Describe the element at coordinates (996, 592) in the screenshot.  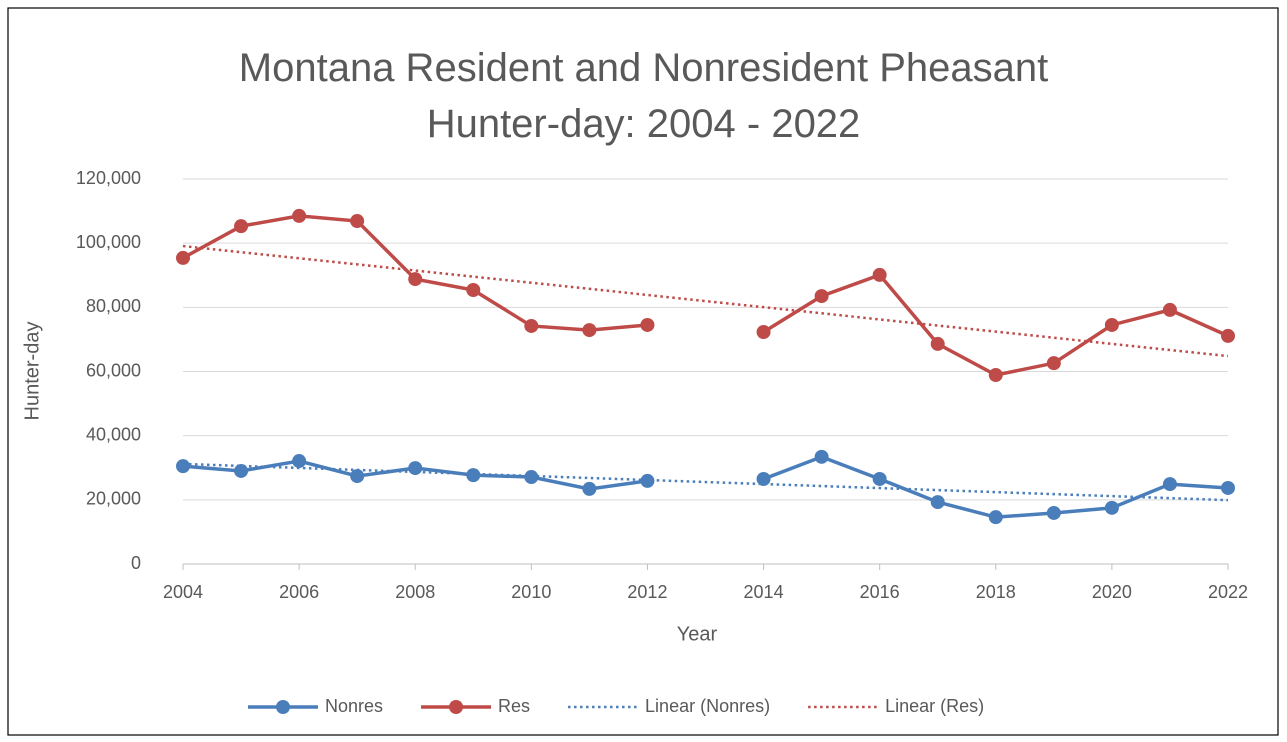
I see `x-tick-label: 2018` at that location.